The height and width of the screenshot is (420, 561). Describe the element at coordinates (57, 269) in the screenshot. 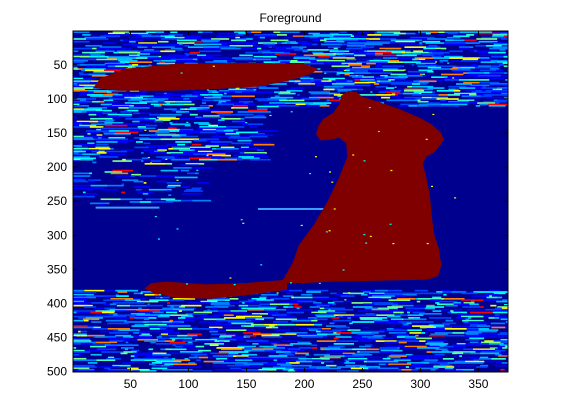

I see `y-tick-label: 350` at that location.